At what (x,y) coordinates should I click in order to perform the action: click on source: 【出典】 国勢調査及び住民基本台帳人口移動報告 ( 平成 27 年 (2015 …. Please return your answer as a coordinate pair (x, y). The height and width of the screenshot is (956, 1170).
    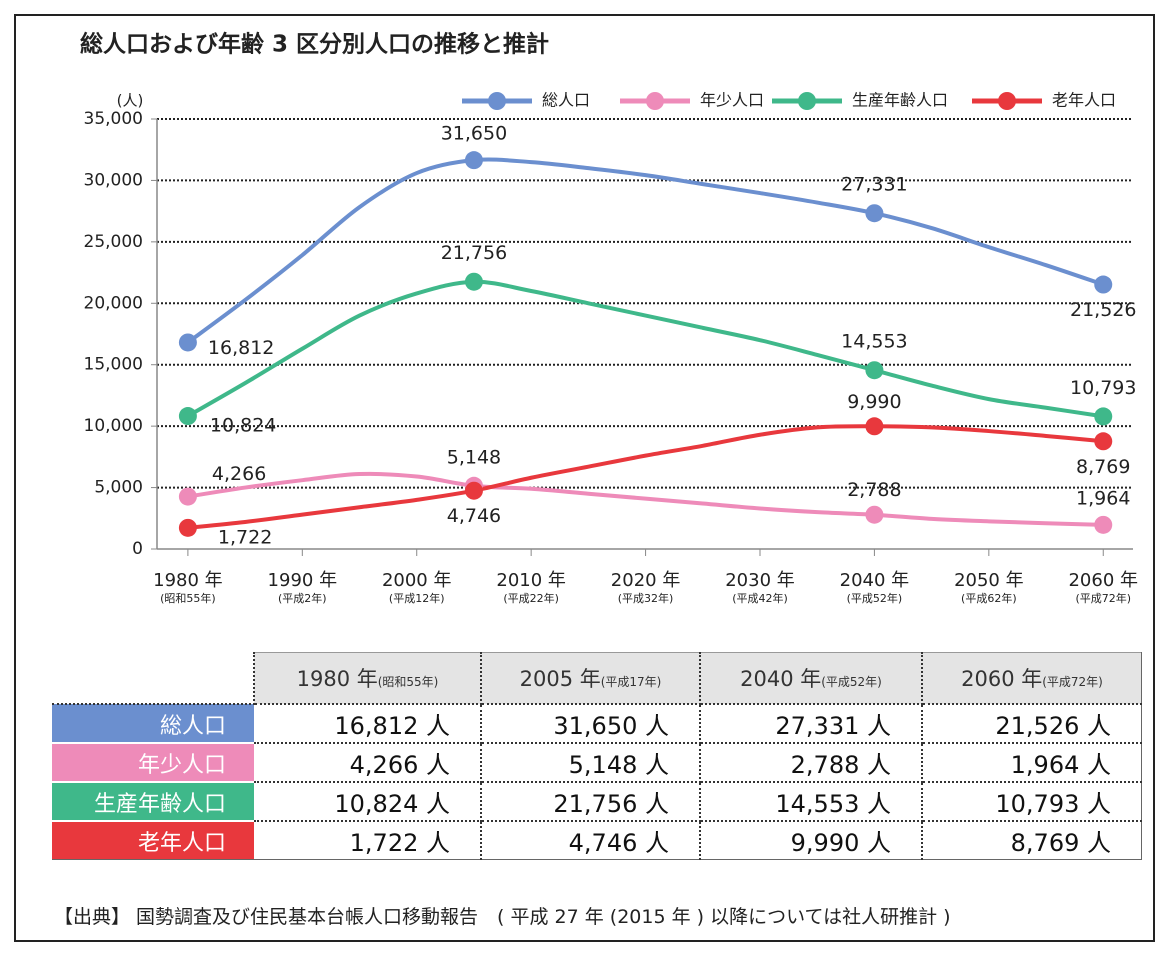
    Looking at the image, I should click on (502, 917).